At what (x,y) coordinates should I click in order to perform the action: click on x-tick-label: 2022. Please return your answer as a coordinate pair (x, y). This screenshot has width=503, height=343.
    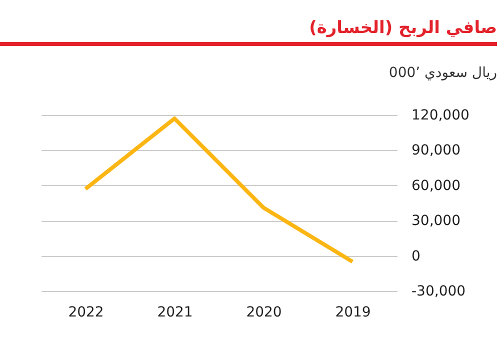
    Looking at the image, I should click on (86, 312).